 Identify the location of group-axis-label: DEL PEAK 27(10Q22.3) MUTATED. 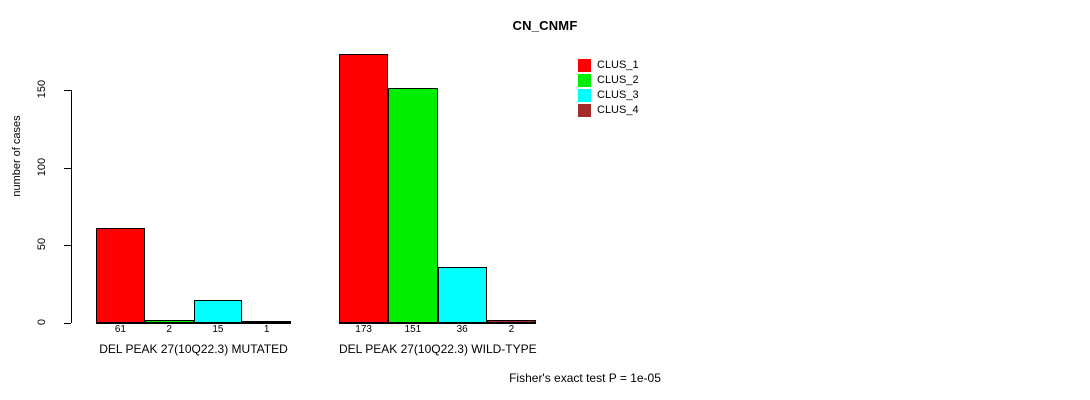
(193, 349).